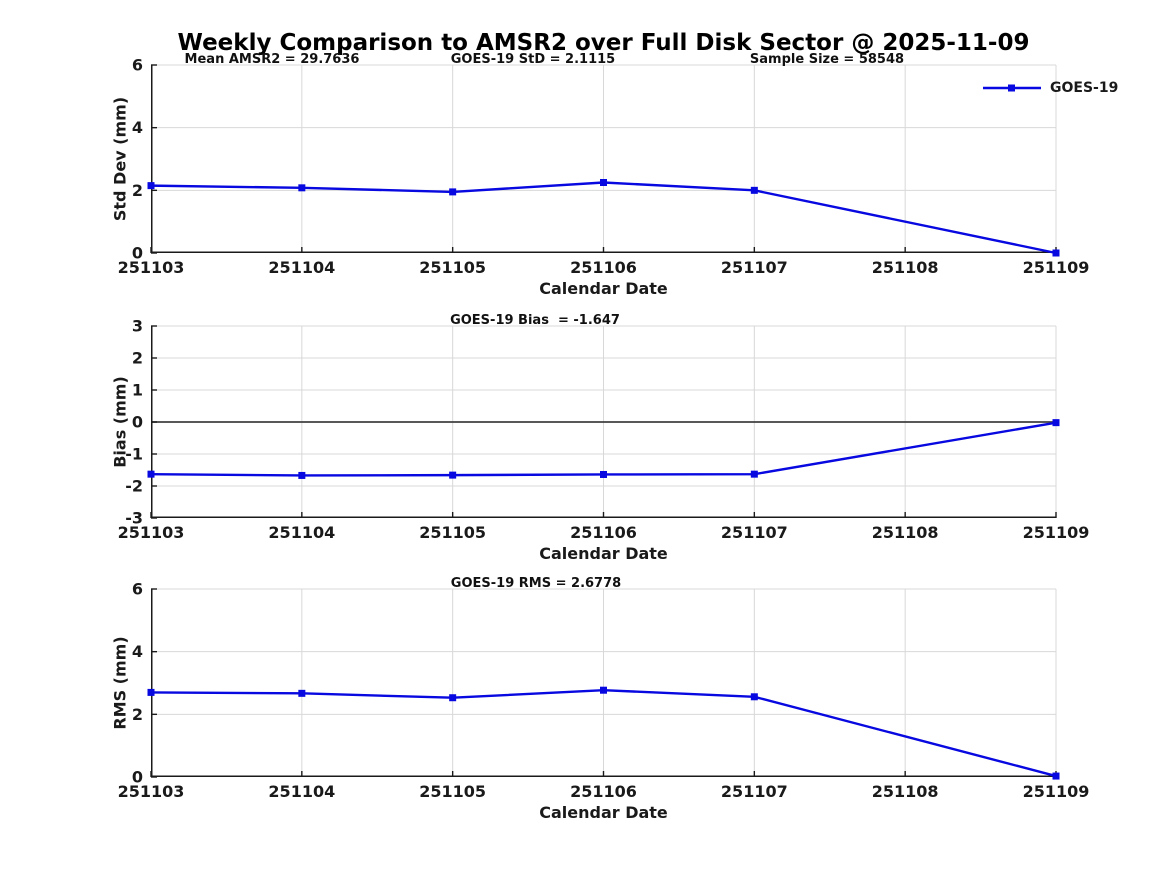 This screenshot has width=1167, height=875. What do you see at coordinates (535, 320) in the screenshot?
I see `annotation-goes19-bias: GOES-19 Bias = -1.647` at bounding box center [535, 320].